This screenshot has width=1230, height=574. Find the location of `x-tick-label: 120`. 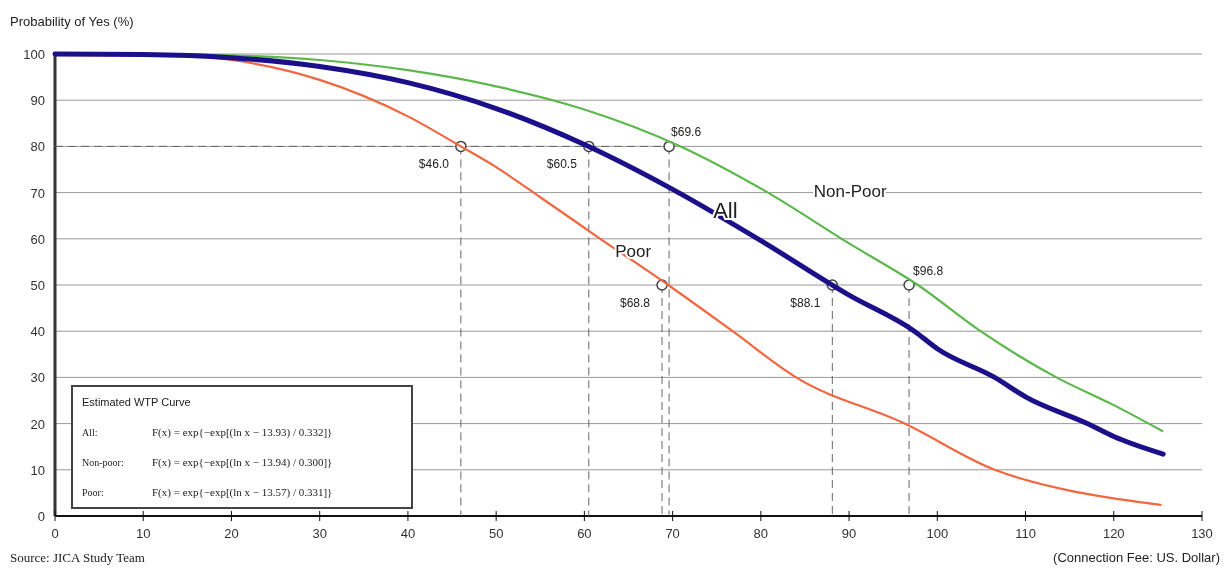

x-tick-label: 120 is located at coordinates (1113, 533).